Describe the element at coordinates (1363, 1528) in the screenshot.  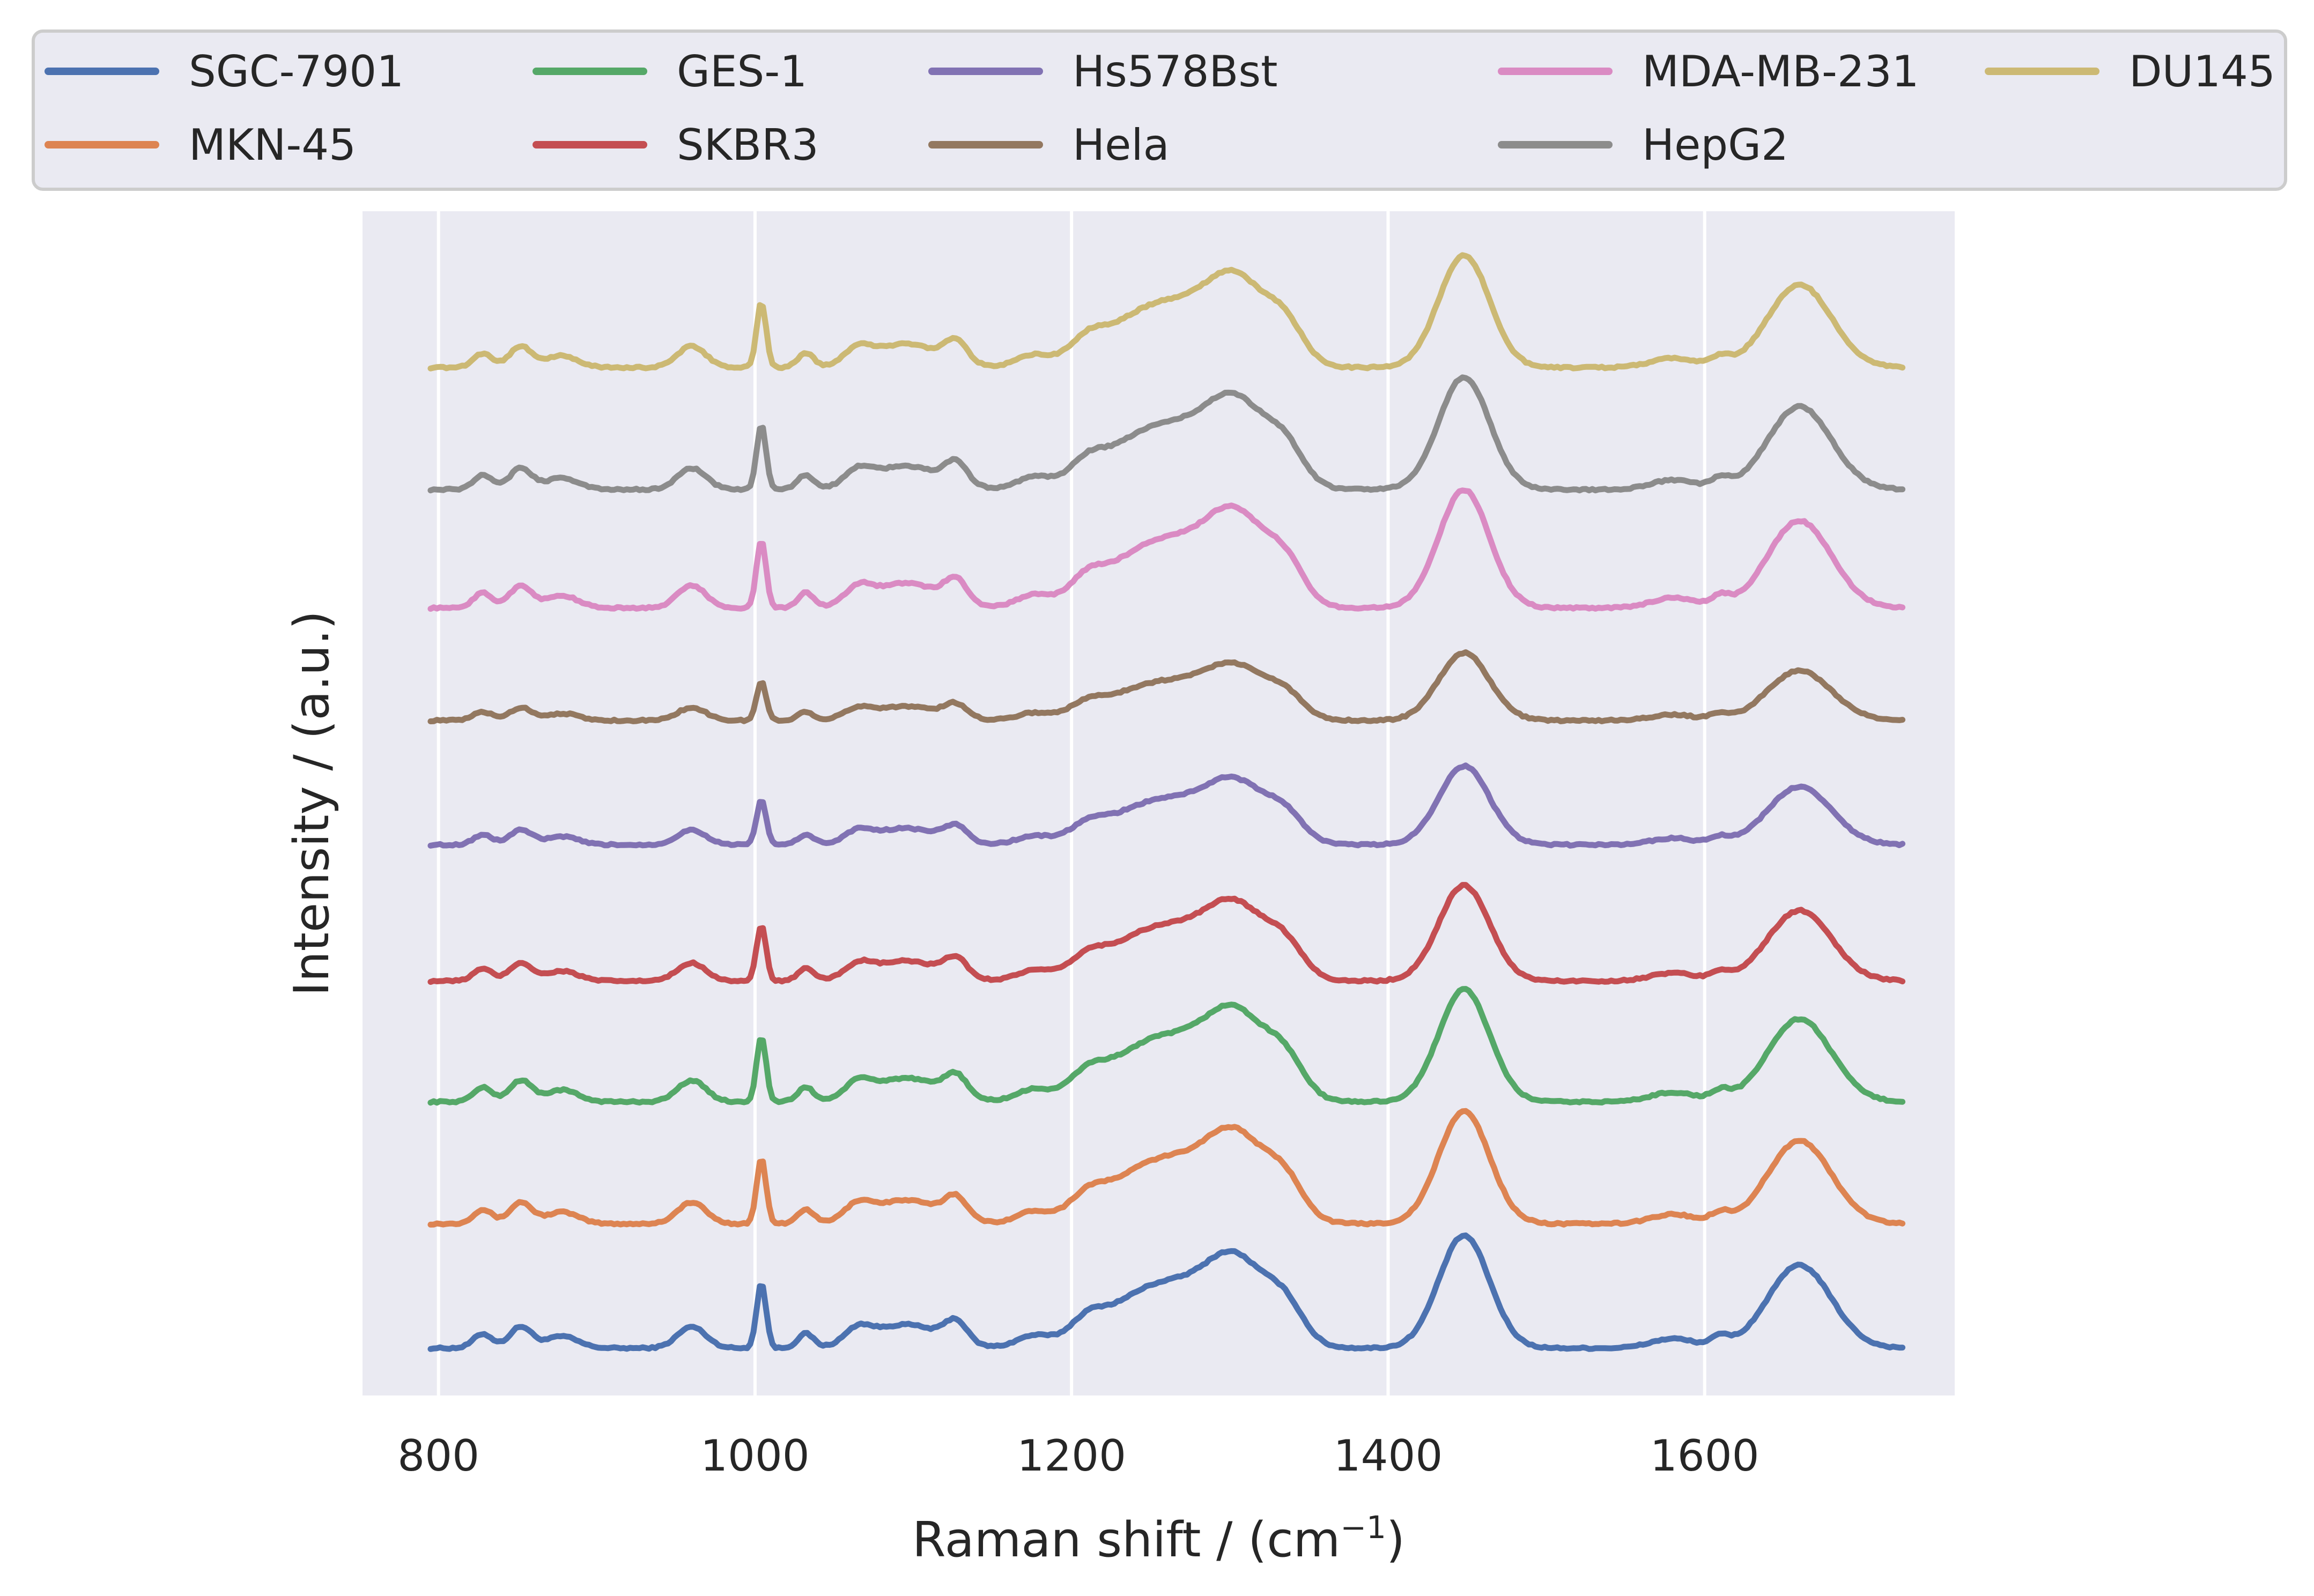
I see `x-axis-label-superscript: −1` at that location.